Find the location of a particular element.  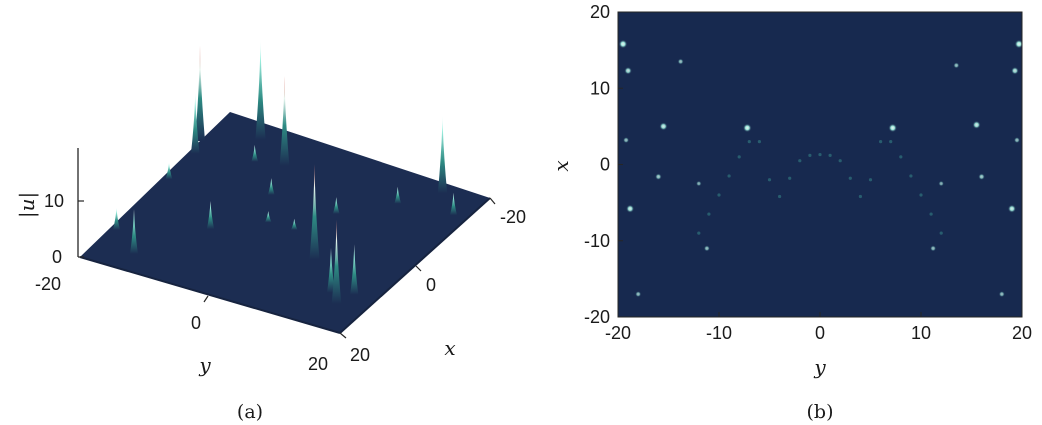

heatmap-x-axis-label: y is located at coordinates (819, 367).